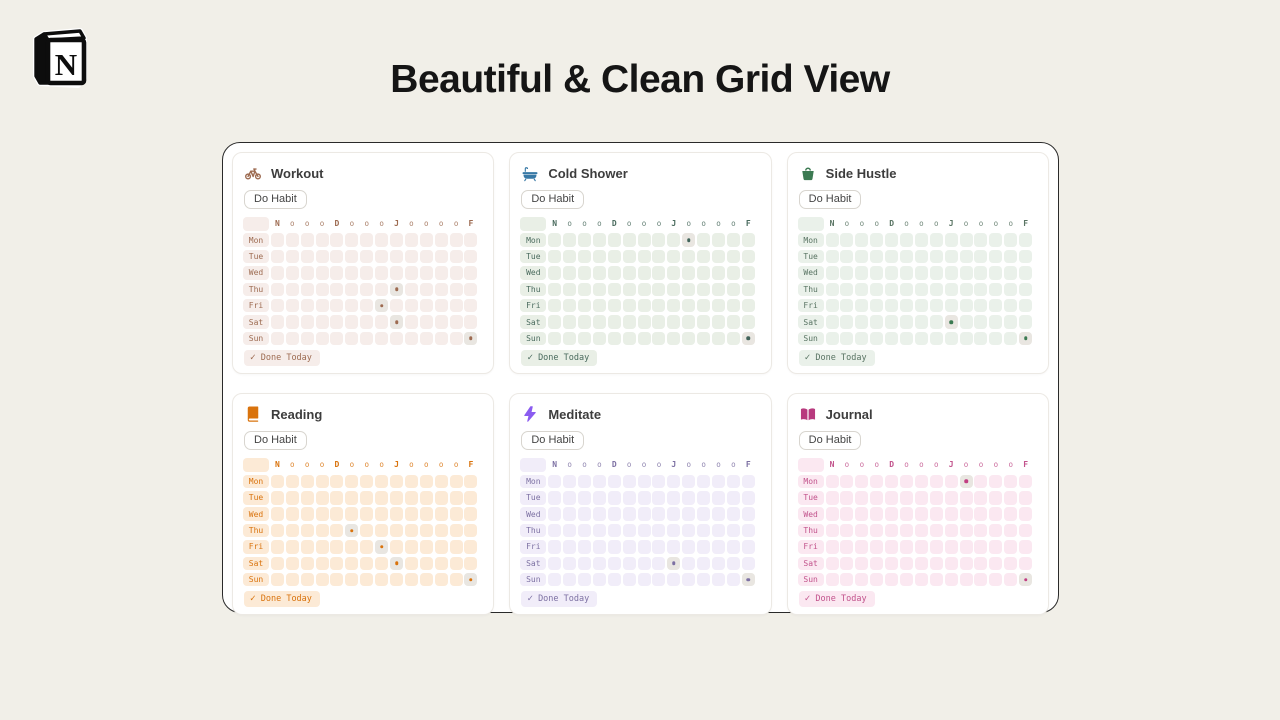 The image size is (1280, 720). Describe the element at coordinates (297, 173) in the screenshot. I see `card-title: Workout` at that location.